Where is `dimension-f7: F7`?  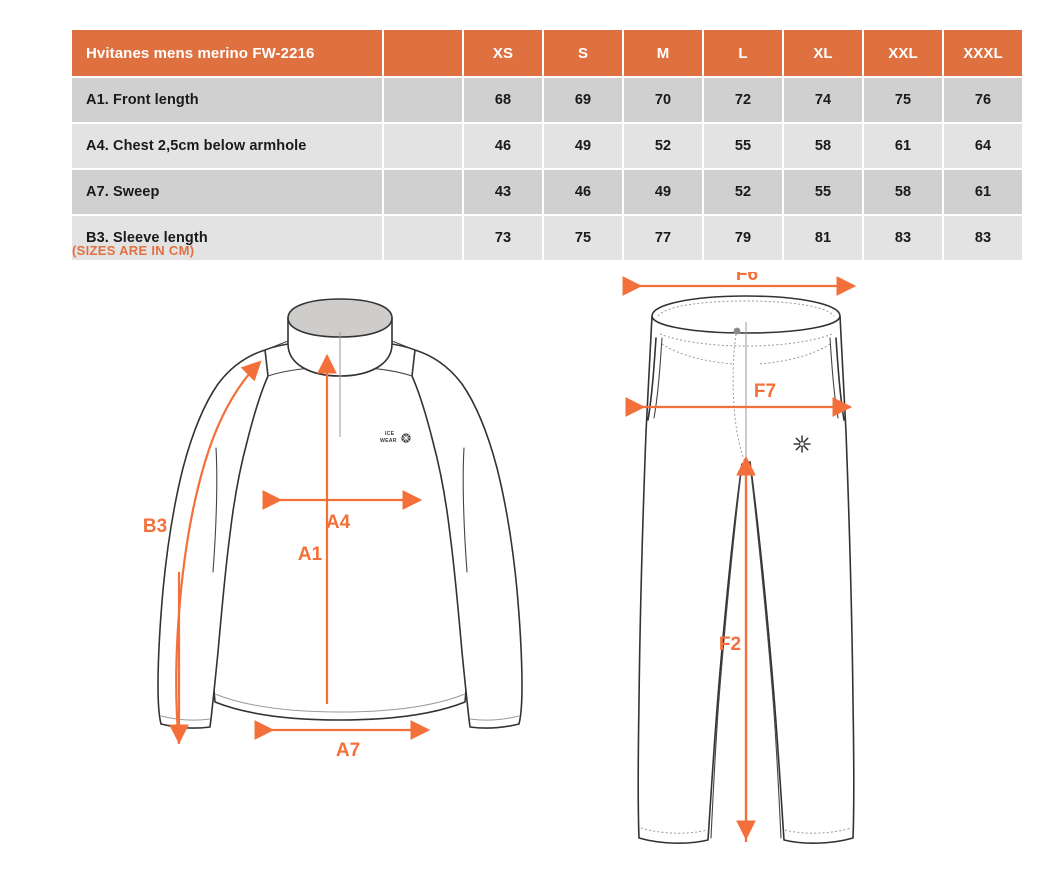
dimension-f7: F7 is located at coordinates (739, 399).